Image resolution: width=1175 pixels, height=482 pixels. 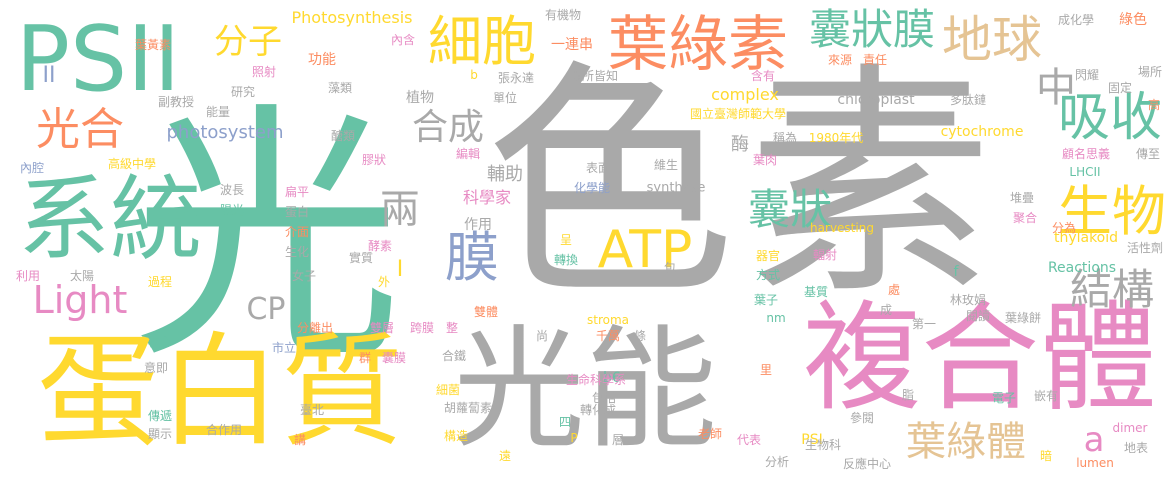 What do you see at coordinates (563, 15) in the screenshot?
I see `word-cloud-word: 有機物` at bounding box center [563, 15].